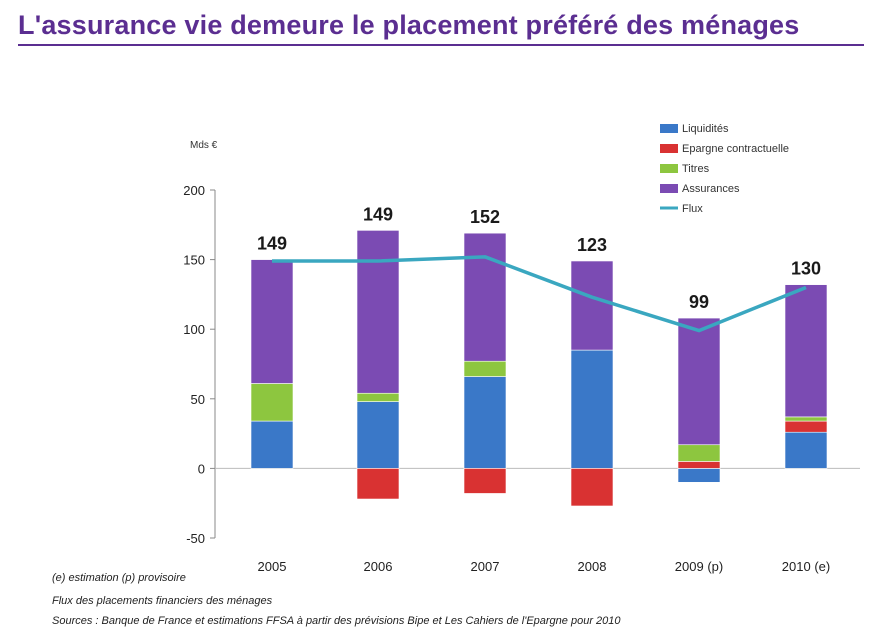 The width and height of the screenshot is (880, 642). What do you see at coordinates (705, 129) in the screenshot?
I see `legend-label: Liquidités` at bounding box center [705, 129].